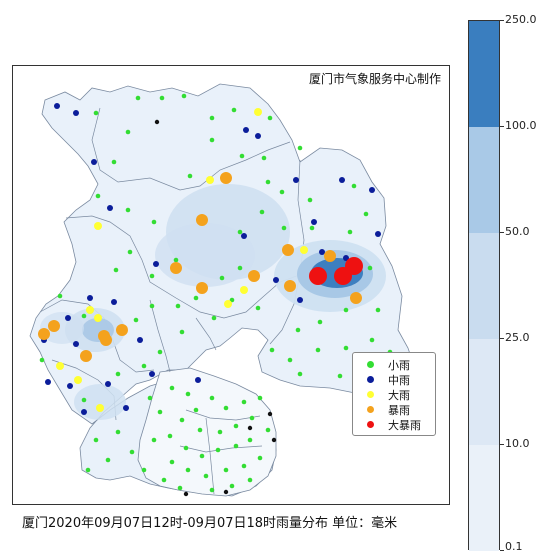  Describe the element at coordinates (517, 231) in the screenshot. I see `colorbar-tick-label: 50.0` at that location.